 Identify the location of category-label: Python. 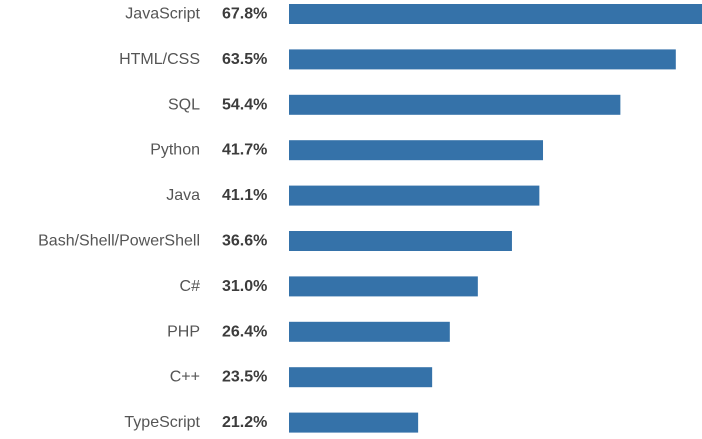
(175, 150).